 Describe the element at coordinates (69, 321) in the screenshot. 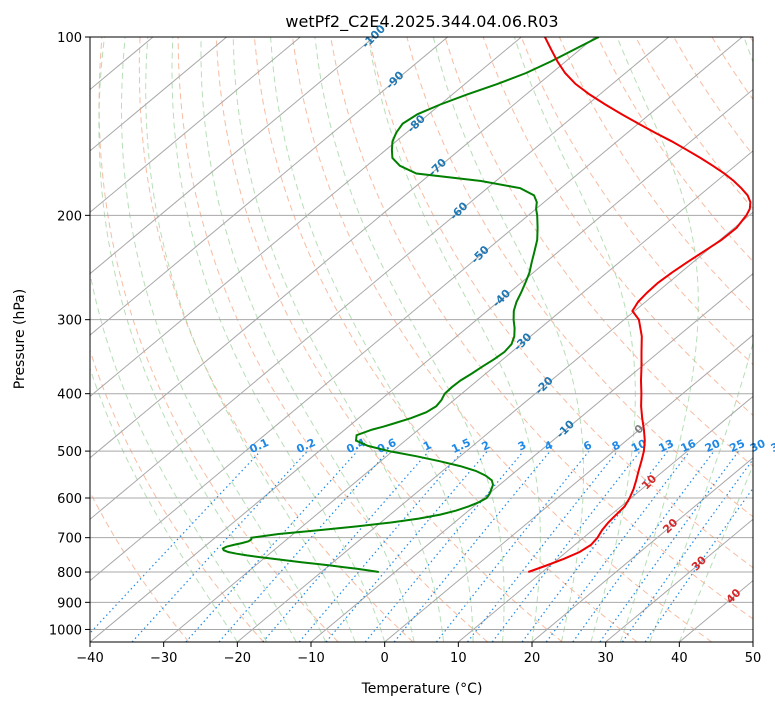

I see `y-tick-label: 300` at that location.